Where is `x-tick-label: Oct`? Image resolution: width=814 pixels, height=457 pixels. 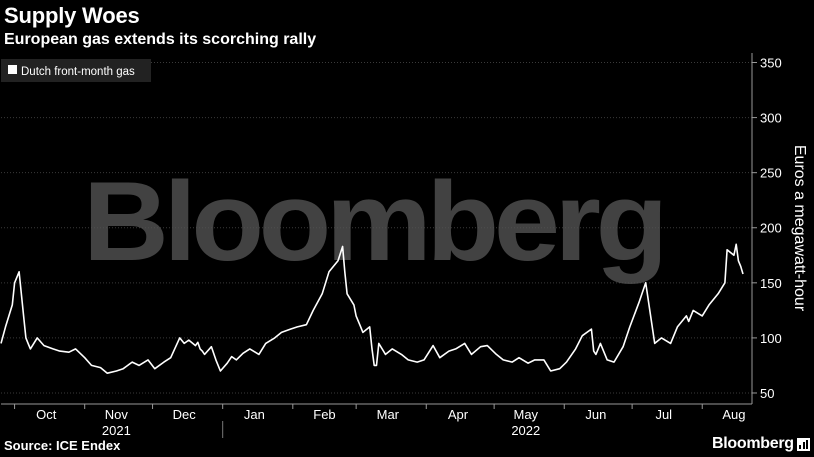 x-tick-label: Oct is located at coordinates (46, 414).